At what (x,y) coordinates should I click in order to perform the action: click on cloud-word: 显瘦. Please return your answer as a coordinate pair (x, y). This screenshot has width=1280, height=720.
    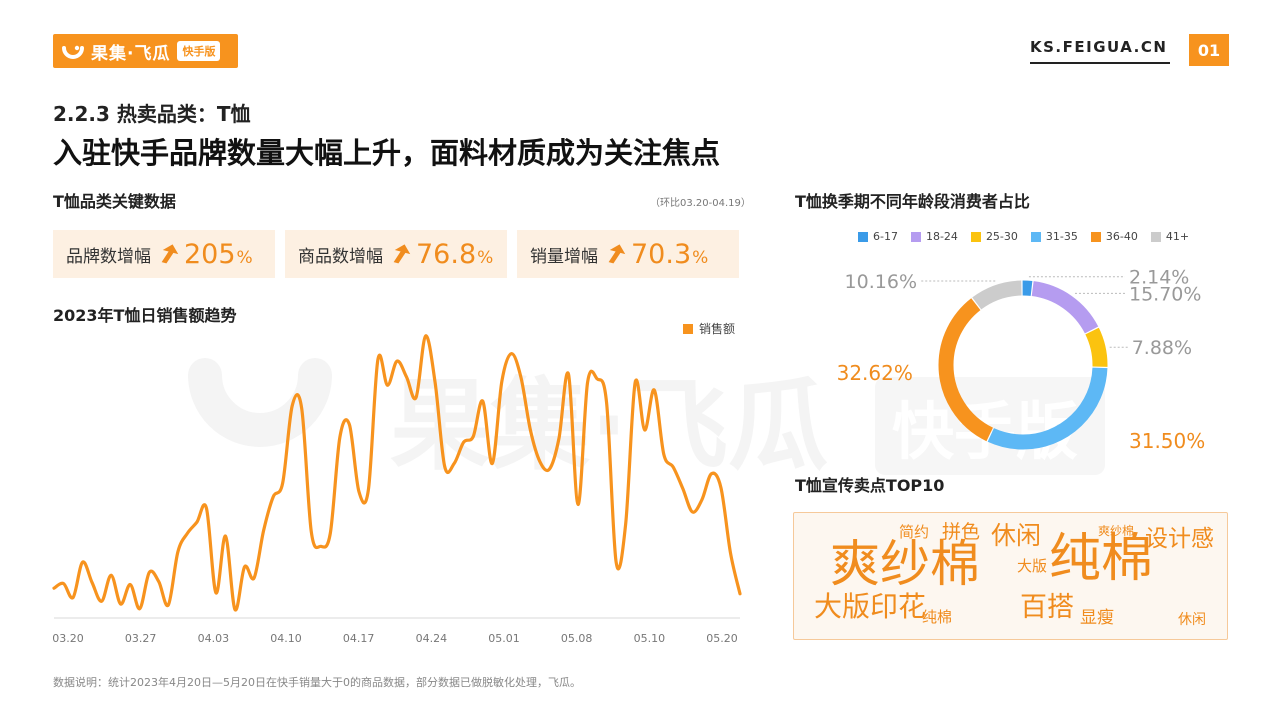
    Looking at the image, I should click on (1097, 618).